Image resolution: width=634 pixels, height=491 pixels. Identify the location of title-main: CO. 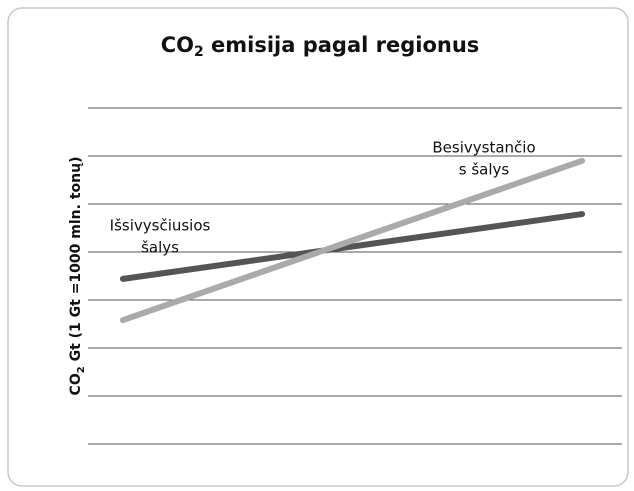
(177, 45).